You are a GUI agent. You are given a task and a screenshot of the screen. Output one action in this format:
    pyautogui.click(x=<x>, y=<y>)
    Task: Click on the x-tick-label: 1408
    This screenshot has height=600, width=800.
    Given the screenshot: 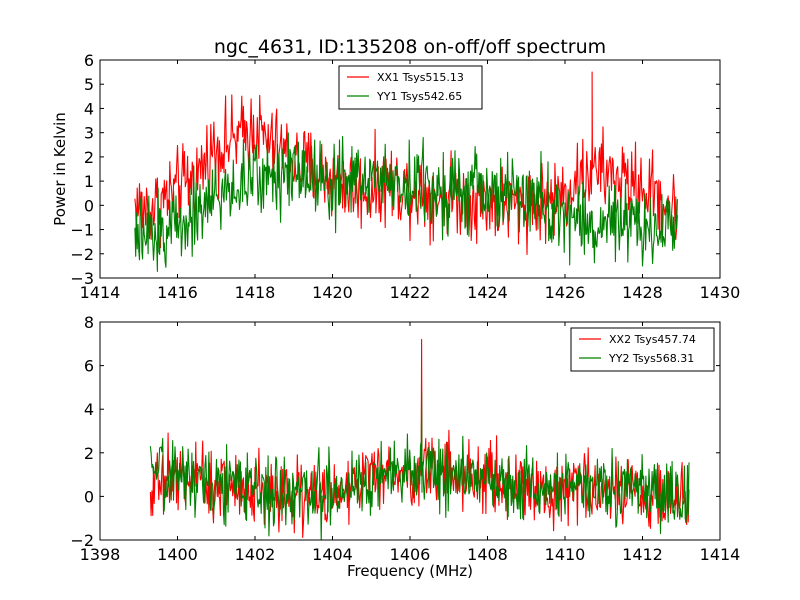 What is the action you would take?
    pyautogui.click(x=487, y=554)
    